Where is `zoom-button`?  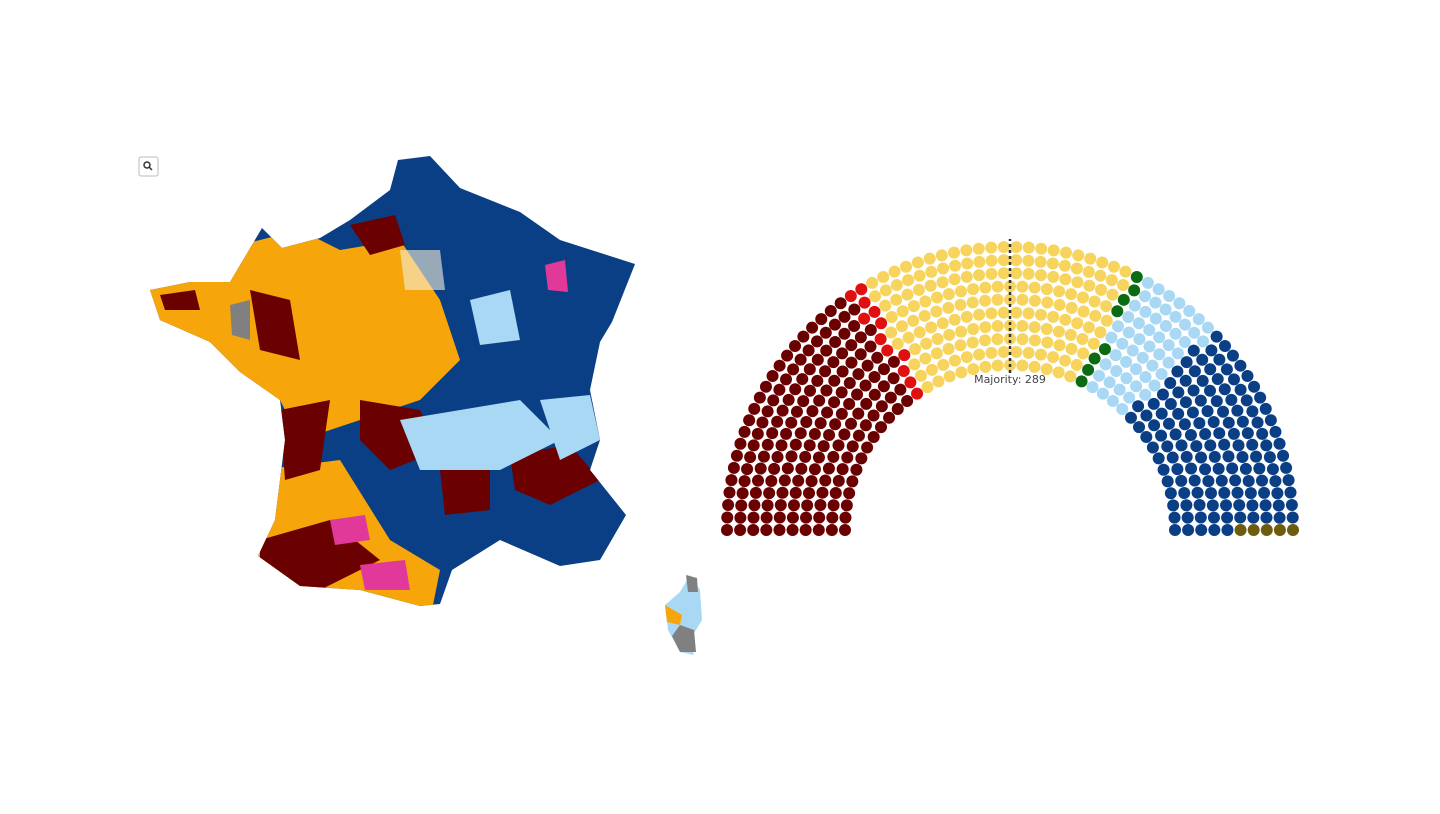 zoom-button is located at coordinates (148, 166).